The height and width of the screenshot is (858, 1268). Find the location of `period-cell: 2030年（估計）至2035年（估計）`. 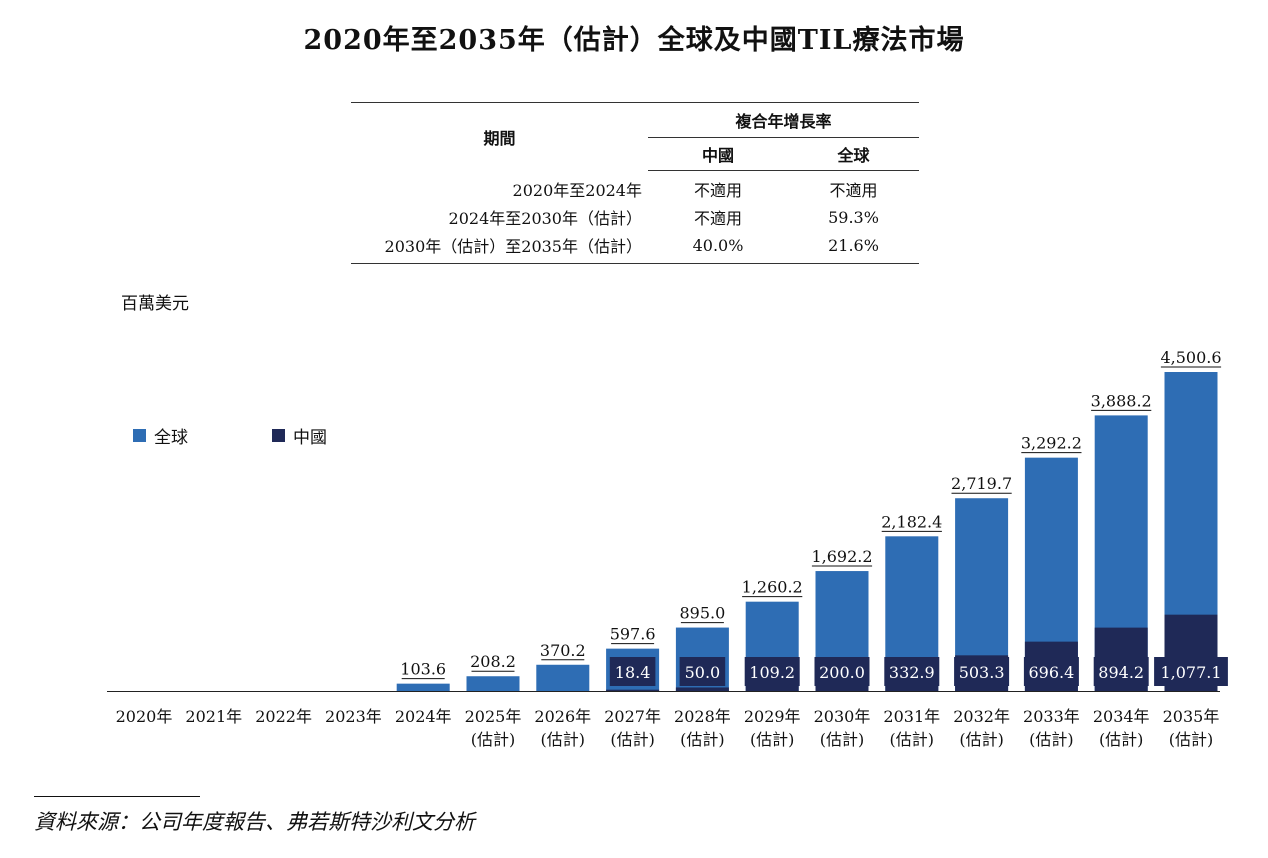

period-cell: 2030年（估計）至2035年（估計） is located at coordinates (499, 247).